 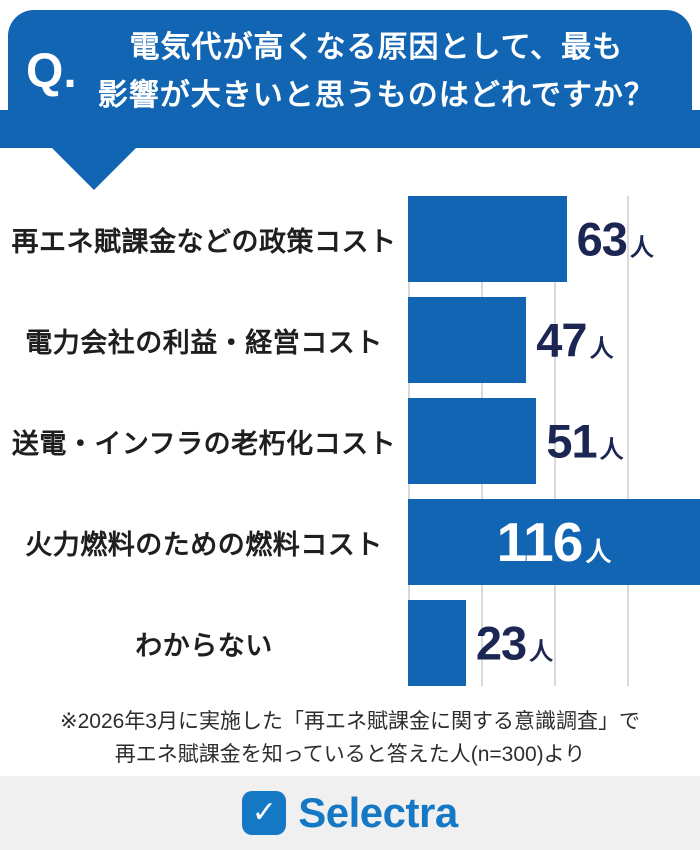 I want to click on value-number: 116, so click(x=540, y=542).